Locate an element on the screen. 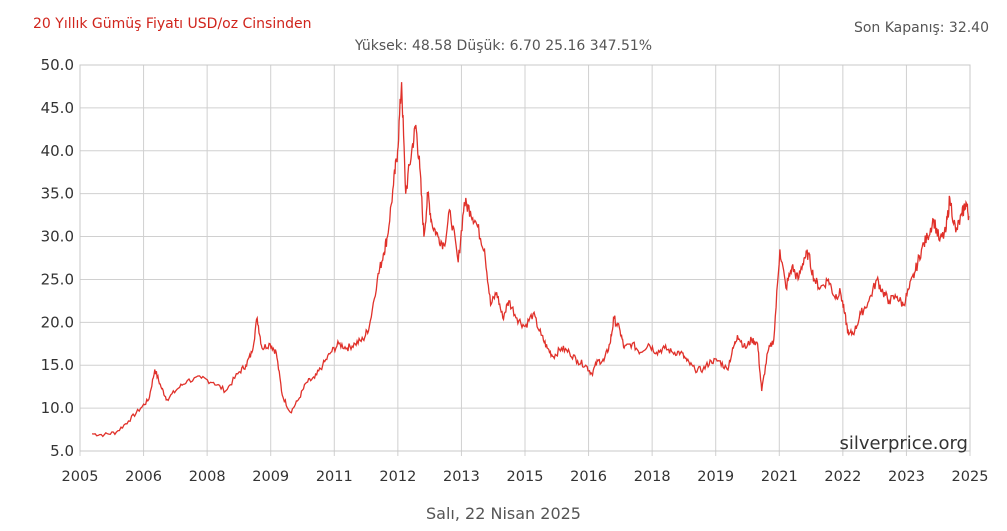 The height and width of the screenshot is (531, 1007). chart-title: 20 Yıllık Gümüş Fiyatı USD/oz Cinsinden is located at coordinates (172, 24).